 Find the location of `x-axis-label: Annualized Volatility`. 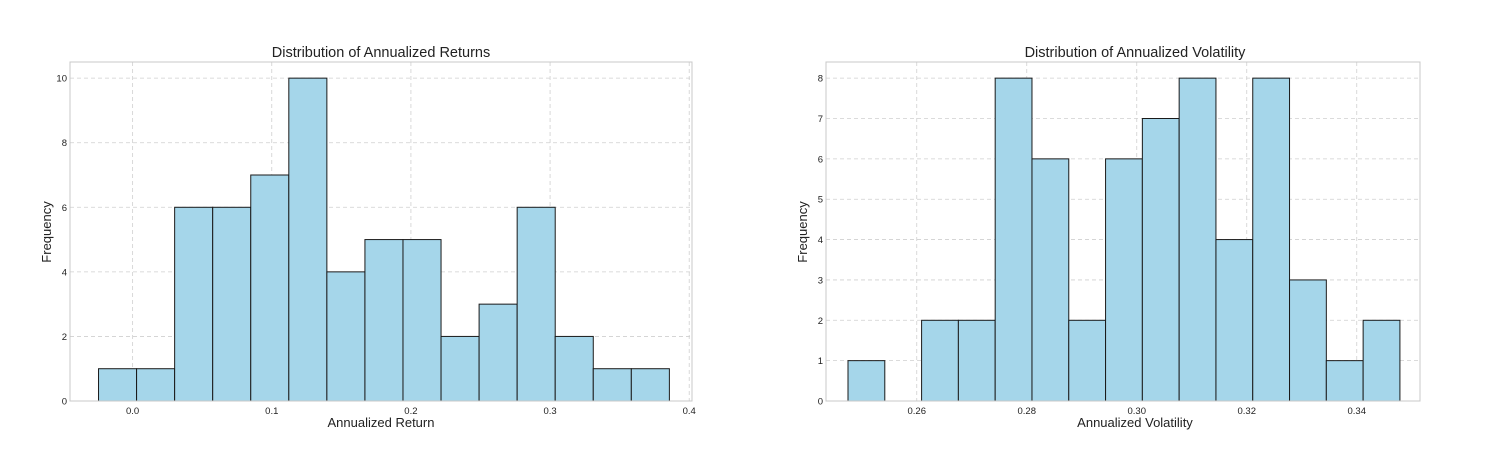

x-axis-label: Annualized Volatility is located at coordinates (1135, 422).